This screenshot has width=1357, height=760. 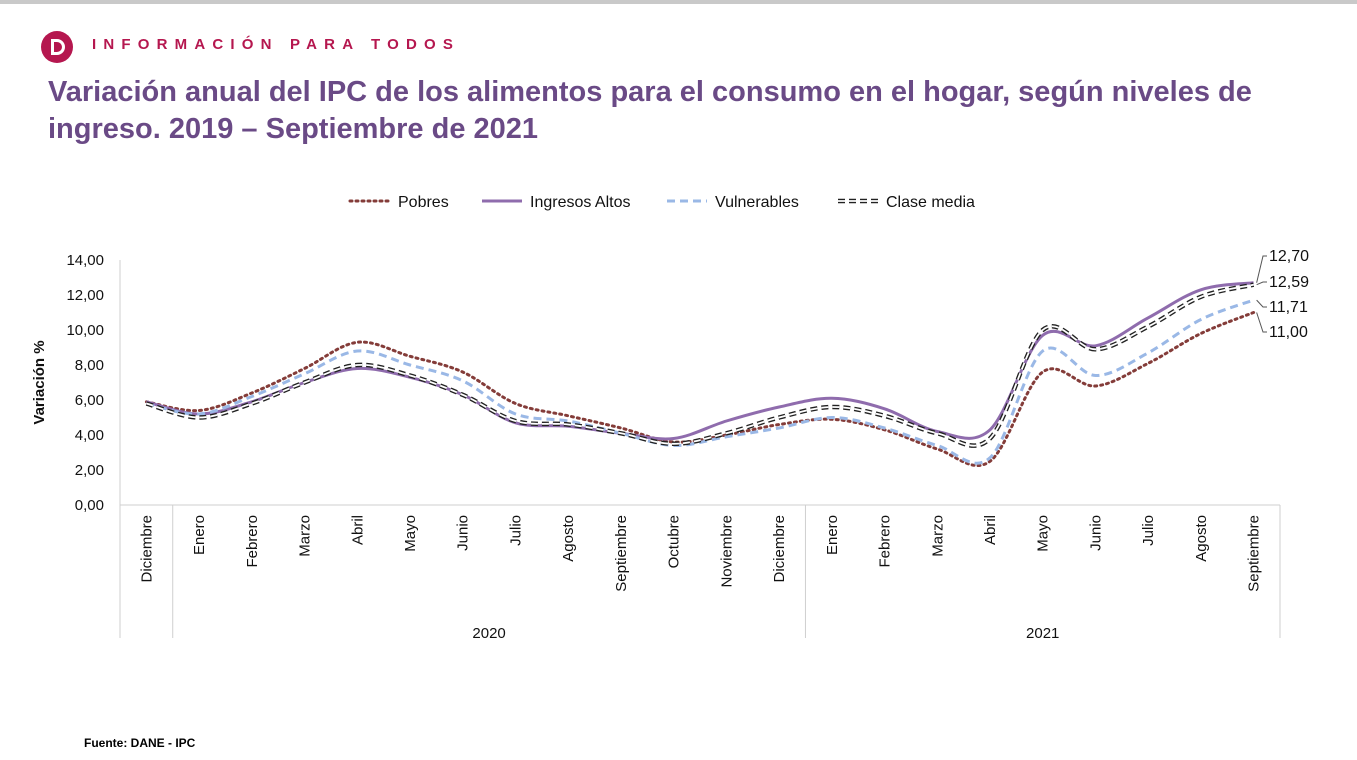 What do you see at coordinates (276, 44) in the screenshot?
I see `brand-tagline: INFORMACIÓN PARA TODOS` at bounding box center [276, 44].